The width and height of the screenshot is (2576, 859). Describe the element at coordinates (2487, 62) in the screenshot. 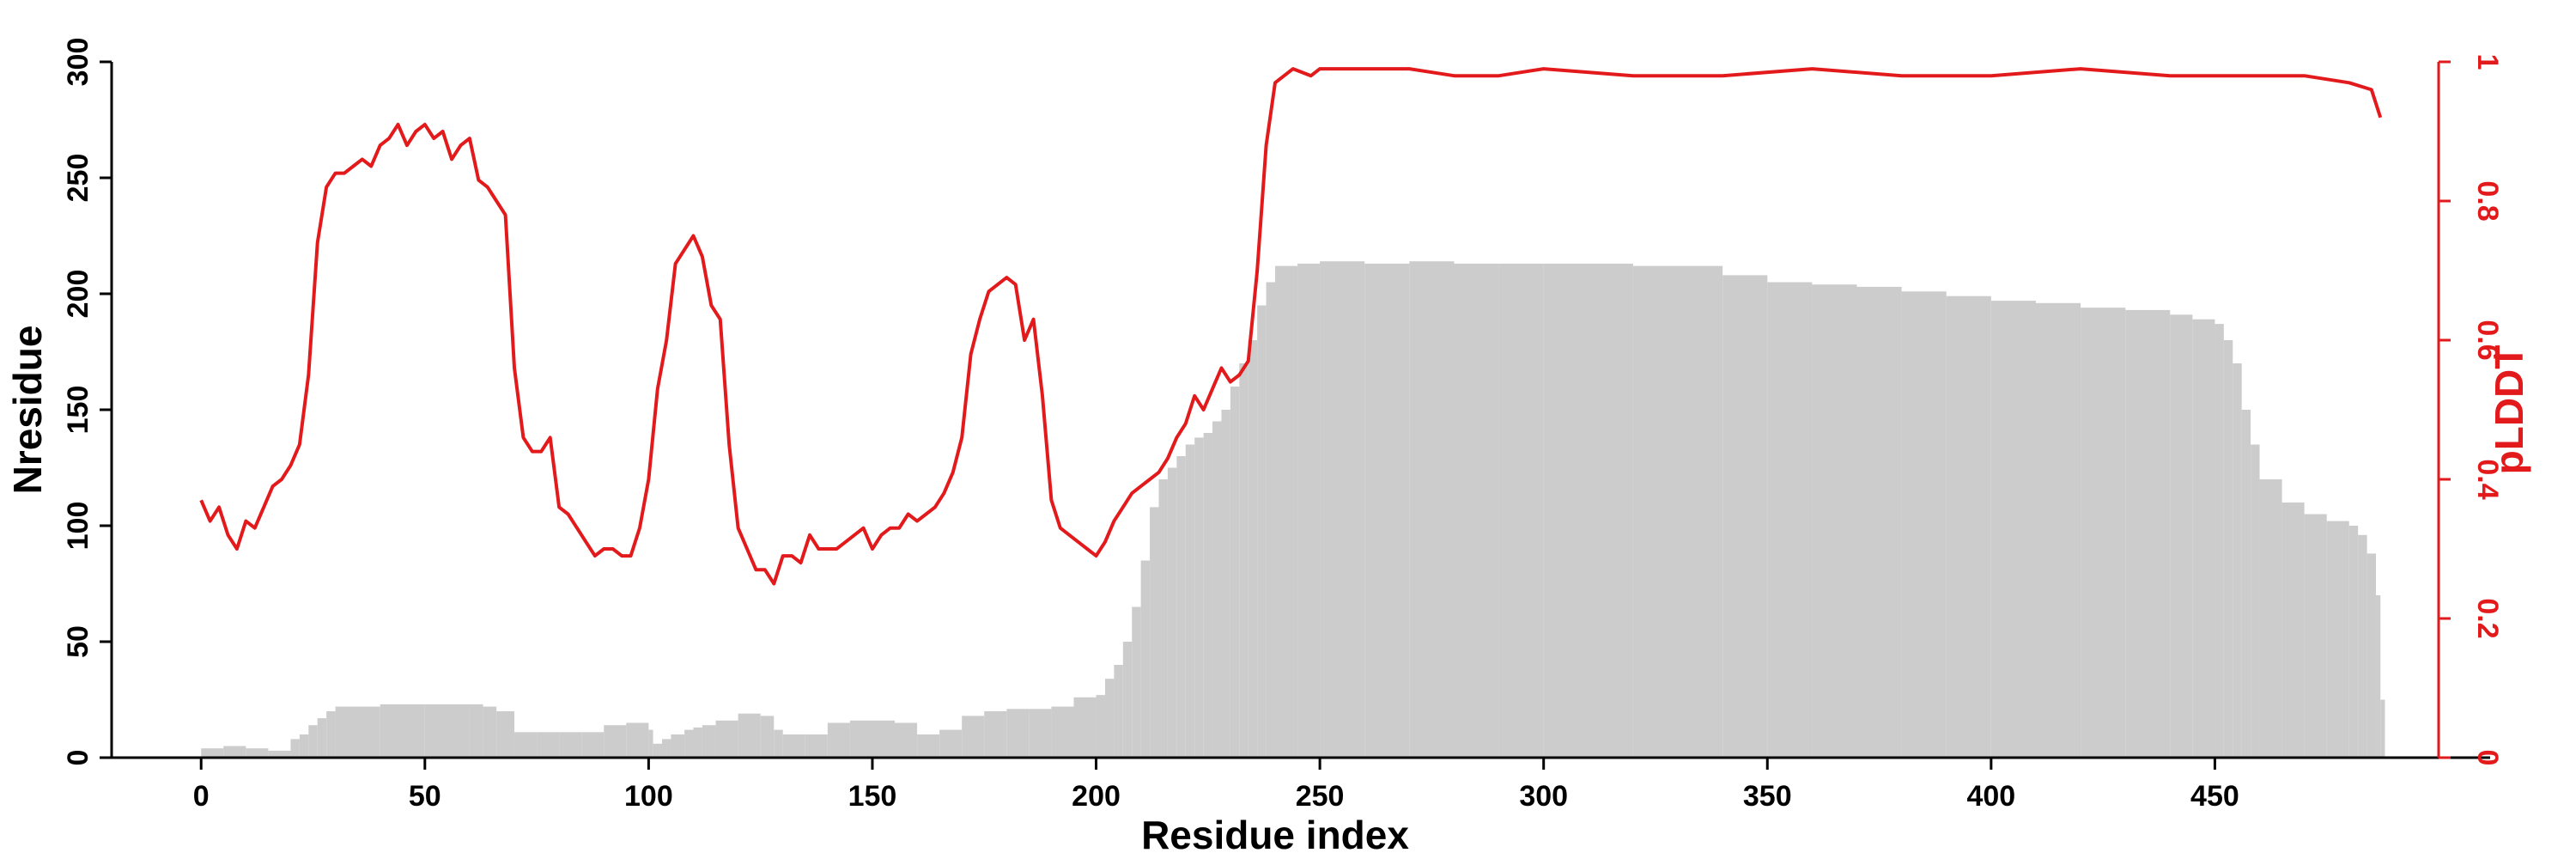

I see `y-right-tick-label: 1` at that location.